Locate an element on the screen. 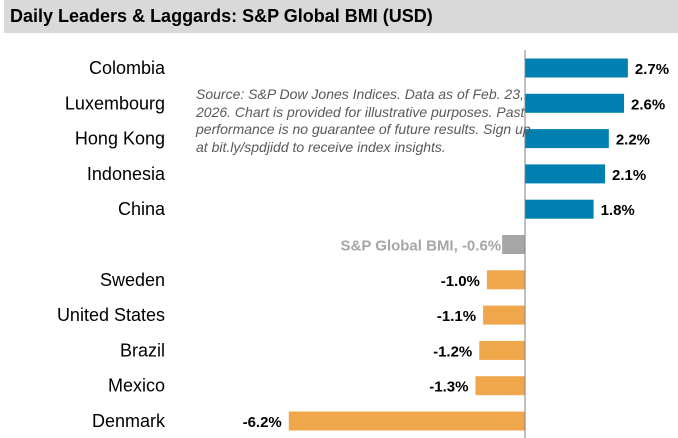  category-label: Denmark is located at coordinates (129, 421).